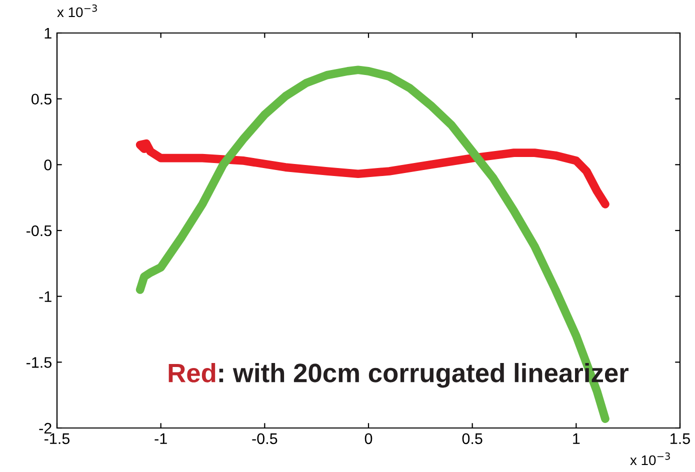  Describe the element at coordinates (160, 438) in the screenshot. I see `x-tick-label: -1` at that location.